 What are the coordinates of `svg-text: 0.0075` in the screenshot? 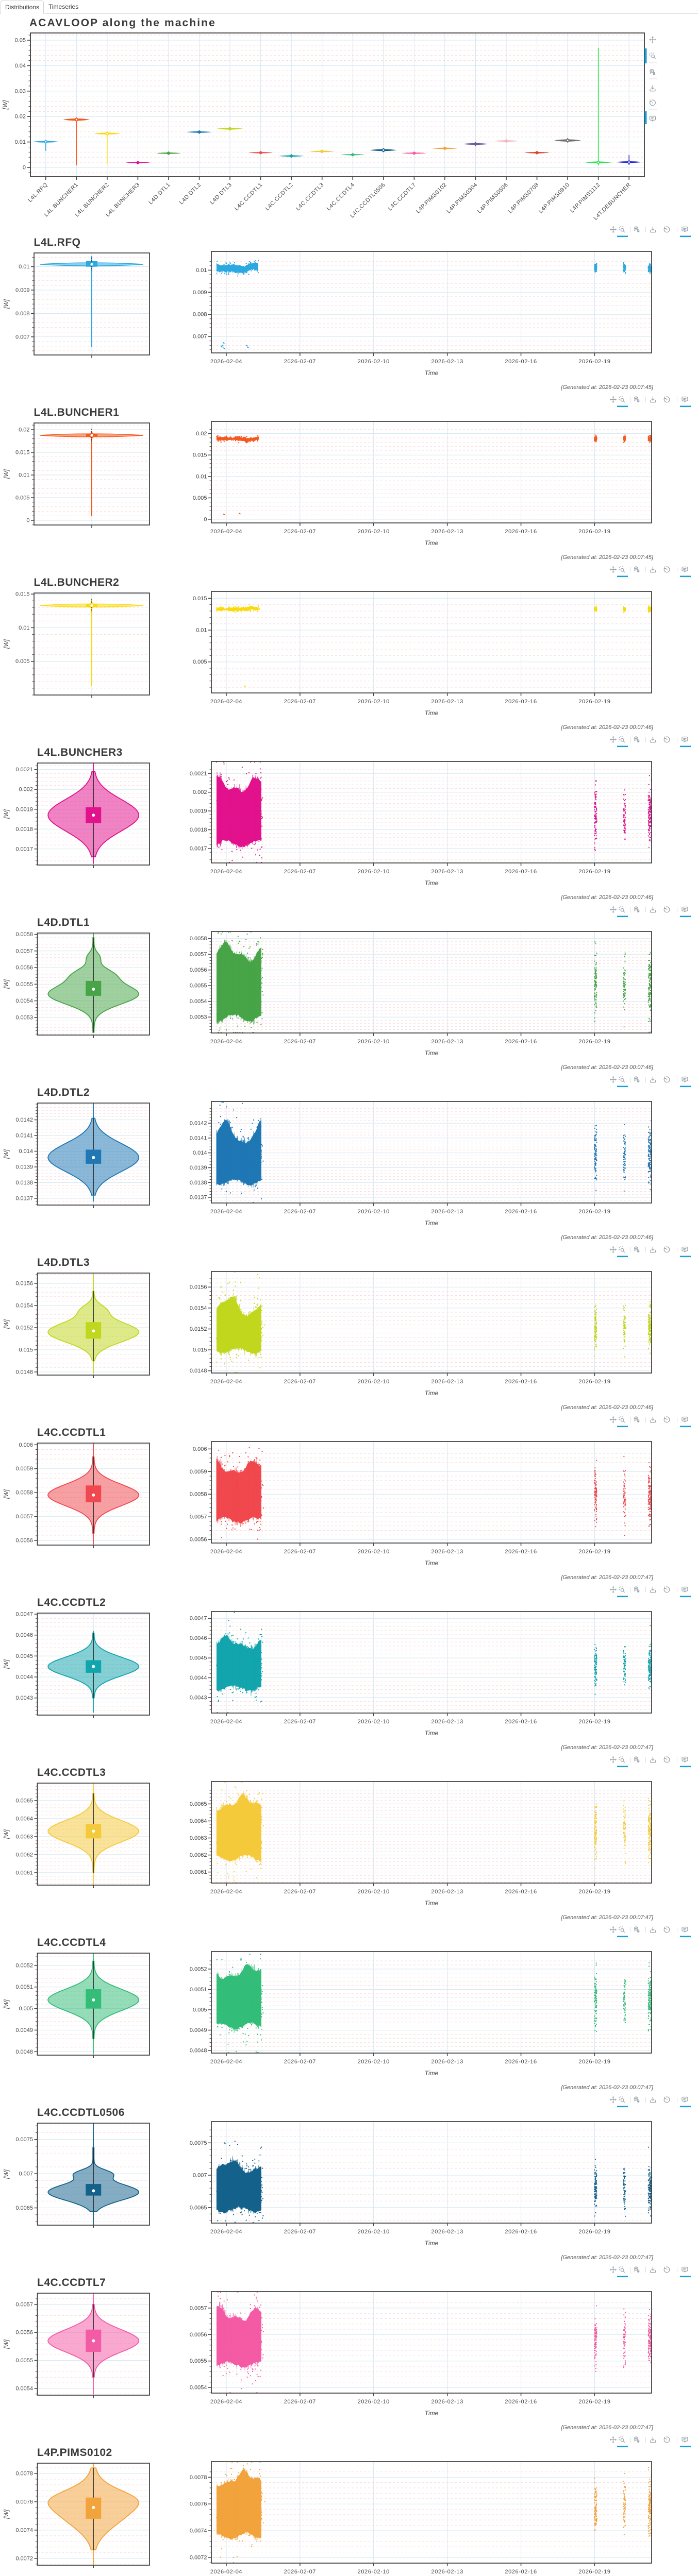 It's located at (24, 2140).